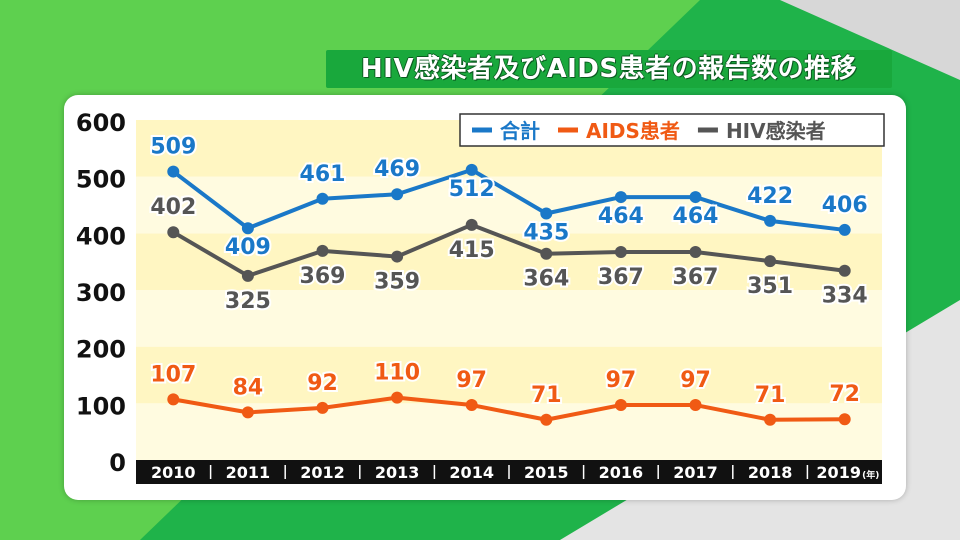 The width and height of the screenshot is (960, 540). Describe the element at coordinates (248, 472) in the screenshot. I see `x-tick-label: 2011` at that location.